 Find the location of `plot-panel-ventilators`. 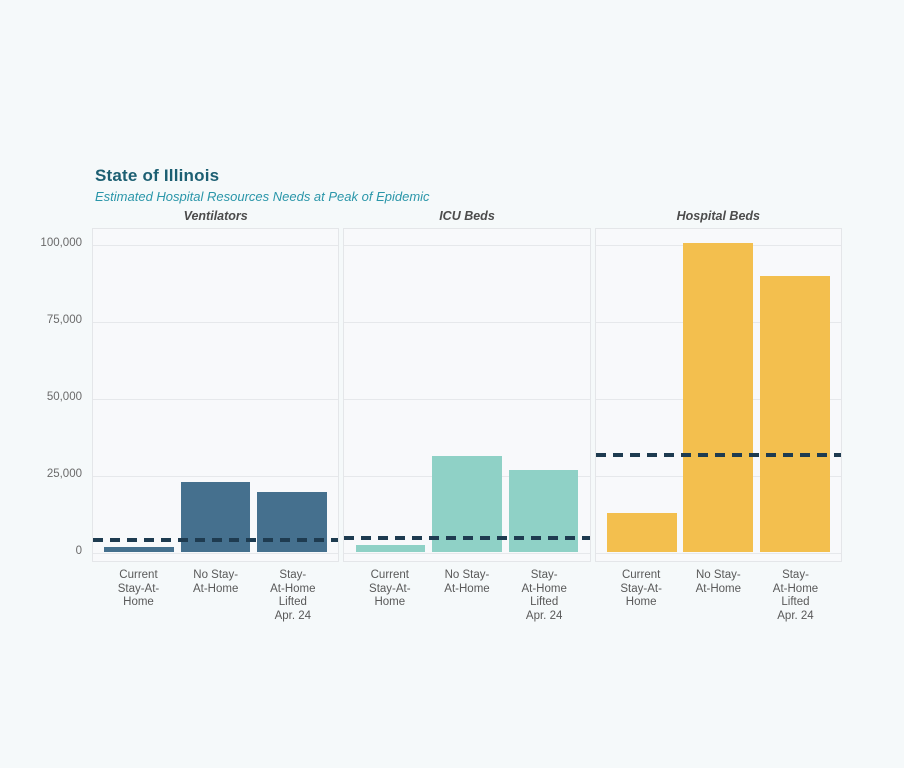

plot-panel-ventilators is located at coordinates (216, 395).